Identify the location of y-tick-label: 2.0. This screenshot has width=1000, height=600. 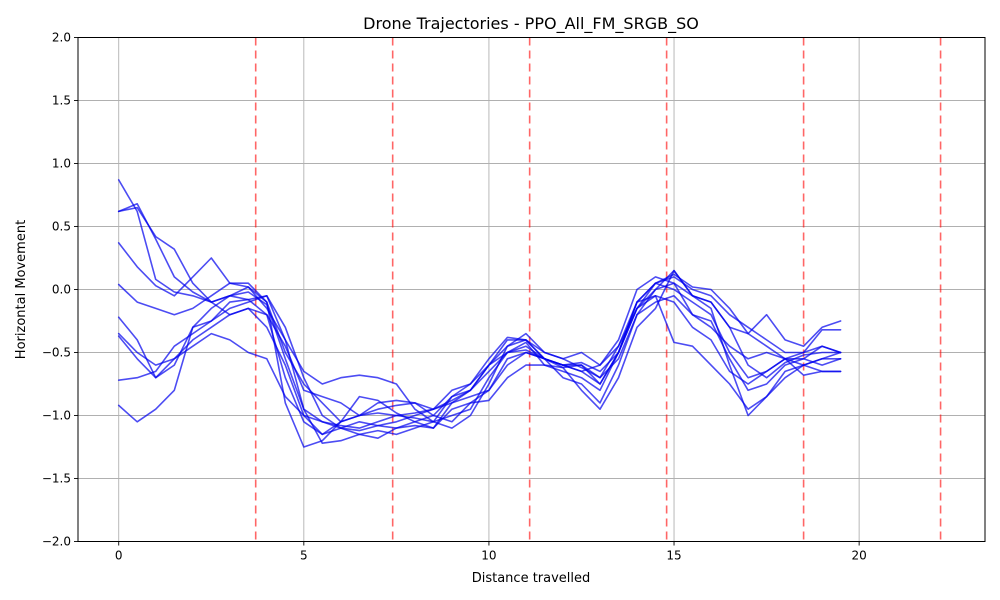
(61, 38).